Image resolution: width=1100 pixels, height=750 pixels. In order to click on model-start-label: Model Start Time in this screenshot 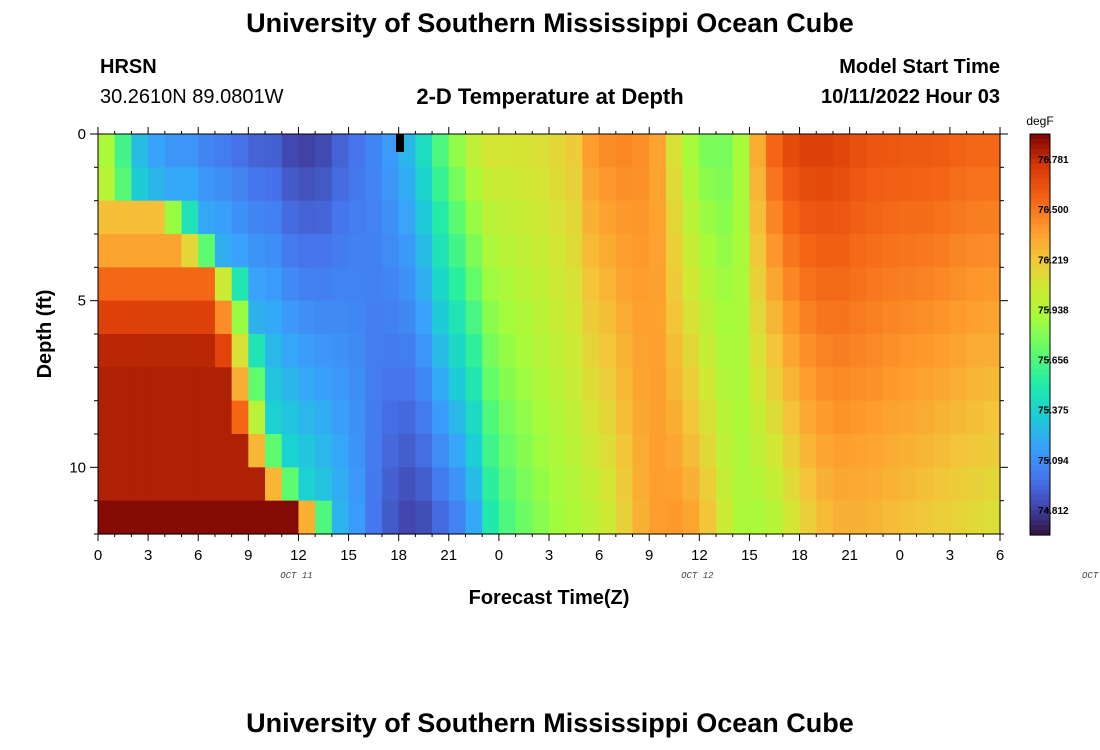, I will do `click(919, 67)`.